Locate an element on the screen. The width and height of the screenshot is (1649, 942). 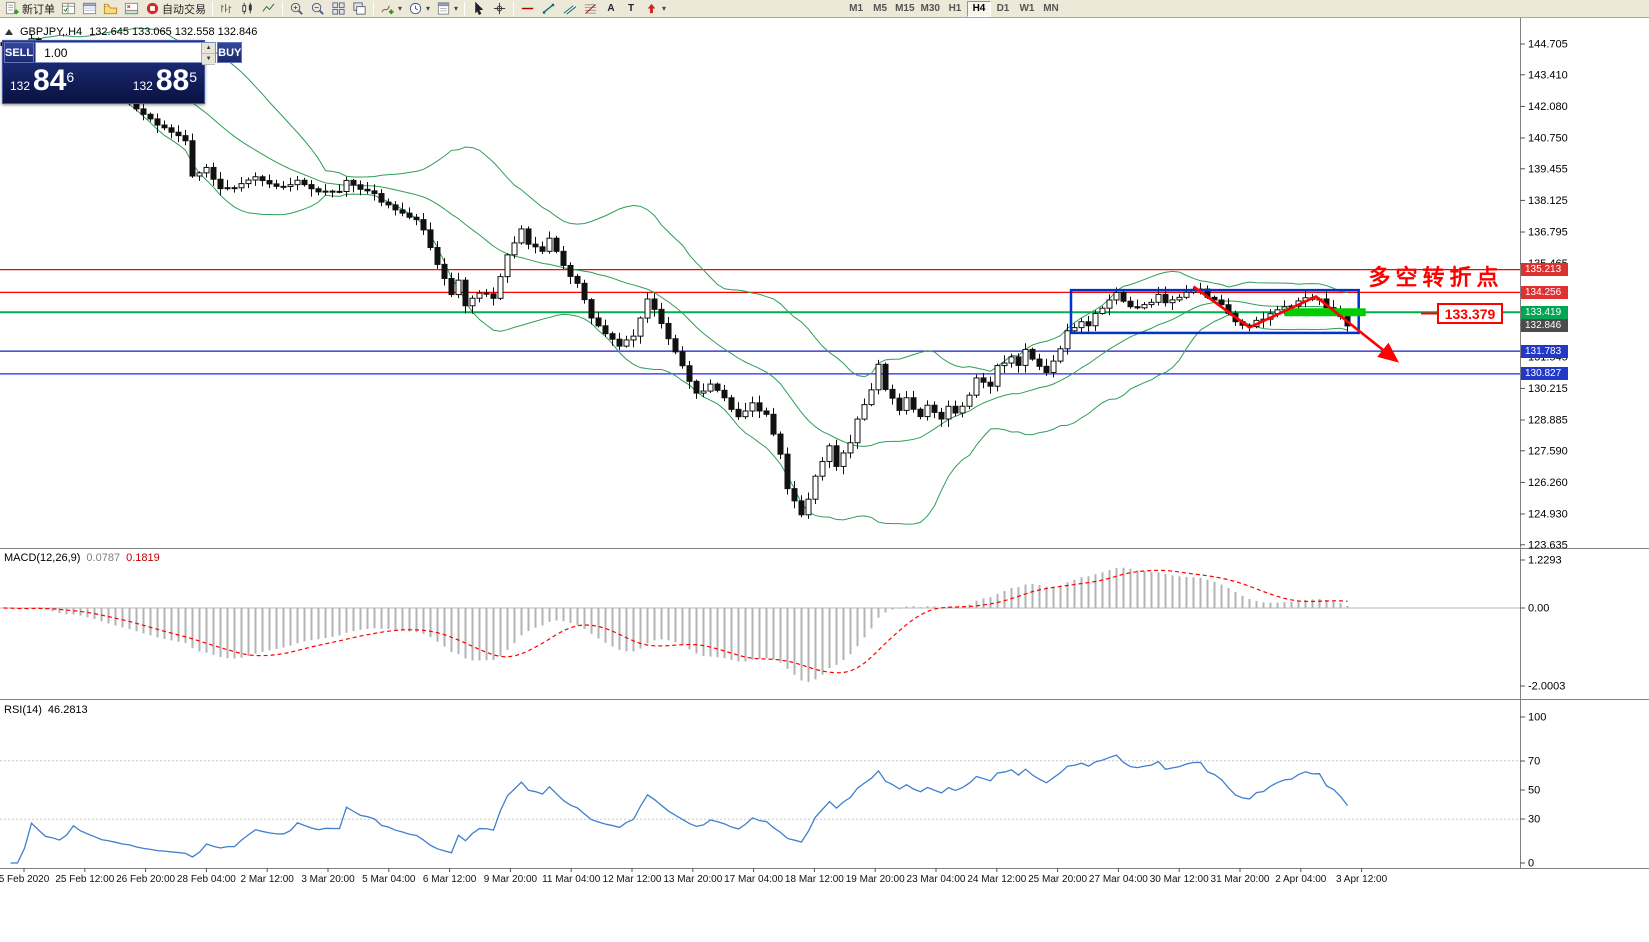
bar-chart-icon is located at coordinates (226, 8).